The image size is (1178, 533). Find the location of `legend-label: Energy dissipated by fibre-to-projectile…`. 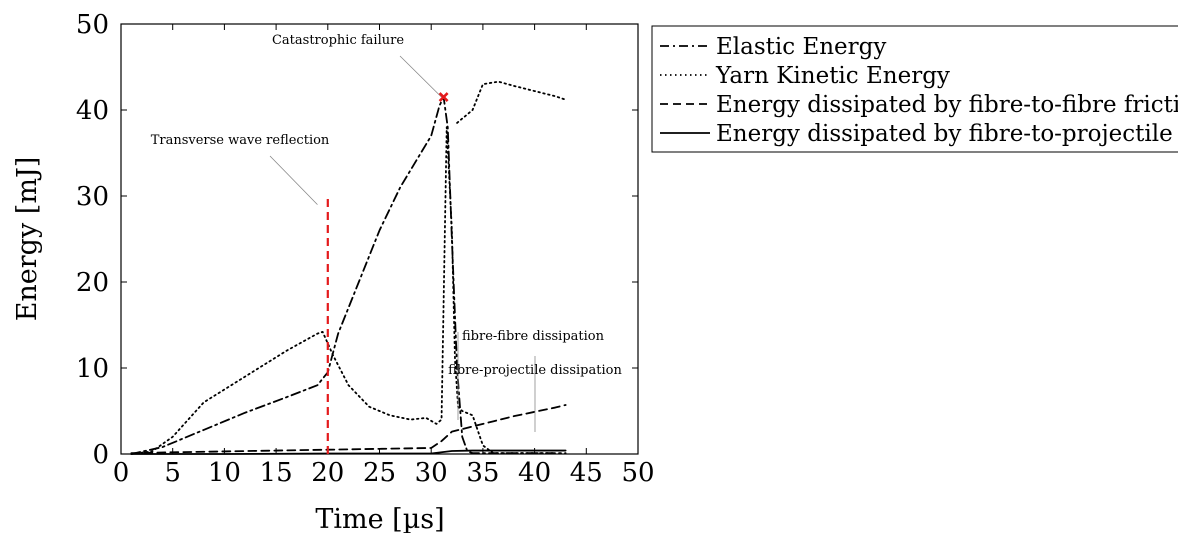

legend-label: Energy dissipated by fibre-to-projectile… is located at coordinates (947, 134).